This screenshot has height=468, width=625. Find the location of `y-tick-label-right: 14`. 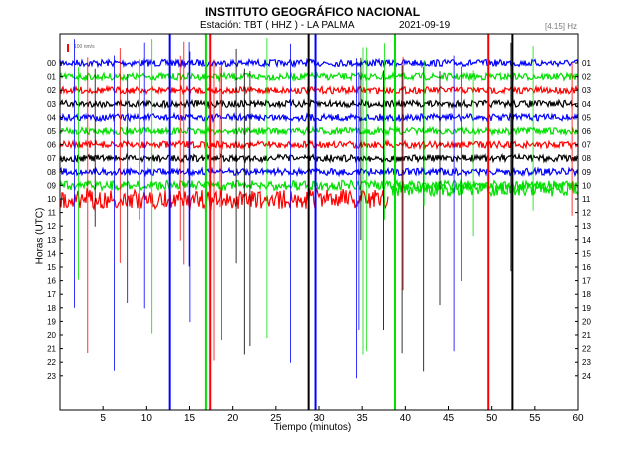

y-tick-label-right: 14 is located at coordinates (586, 240).